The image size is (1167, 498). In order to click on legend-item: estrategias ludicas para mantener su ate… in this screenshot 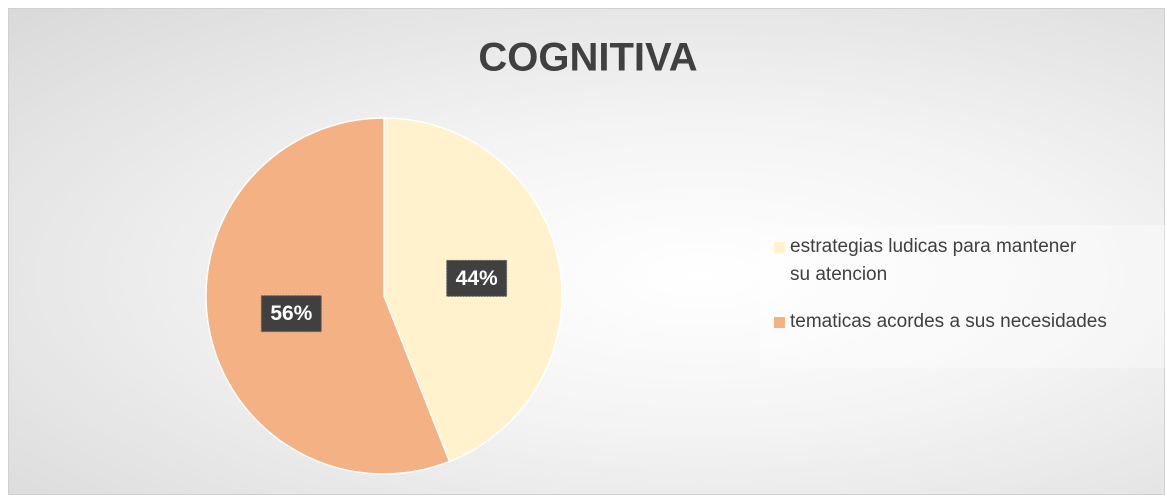, I will do `click(964, 261)`.